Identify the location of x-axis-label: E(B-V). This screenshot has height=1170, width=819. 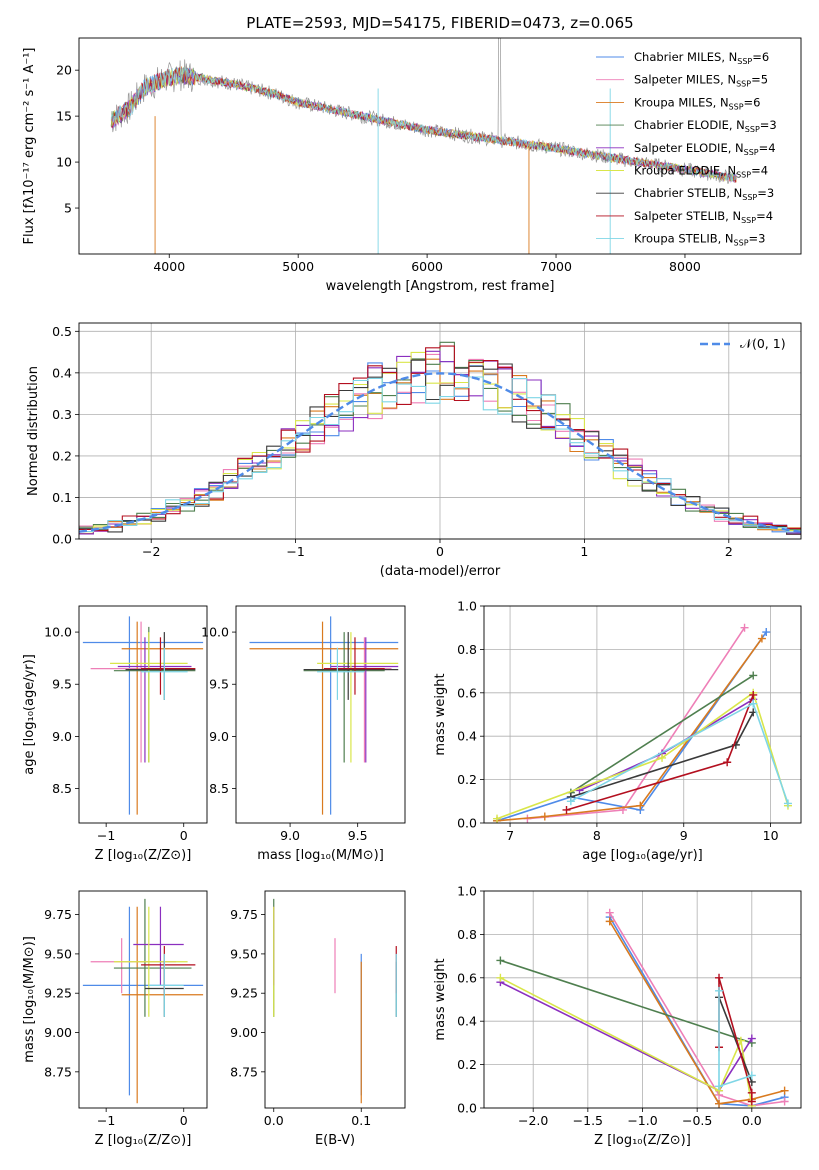
(335, 1140).